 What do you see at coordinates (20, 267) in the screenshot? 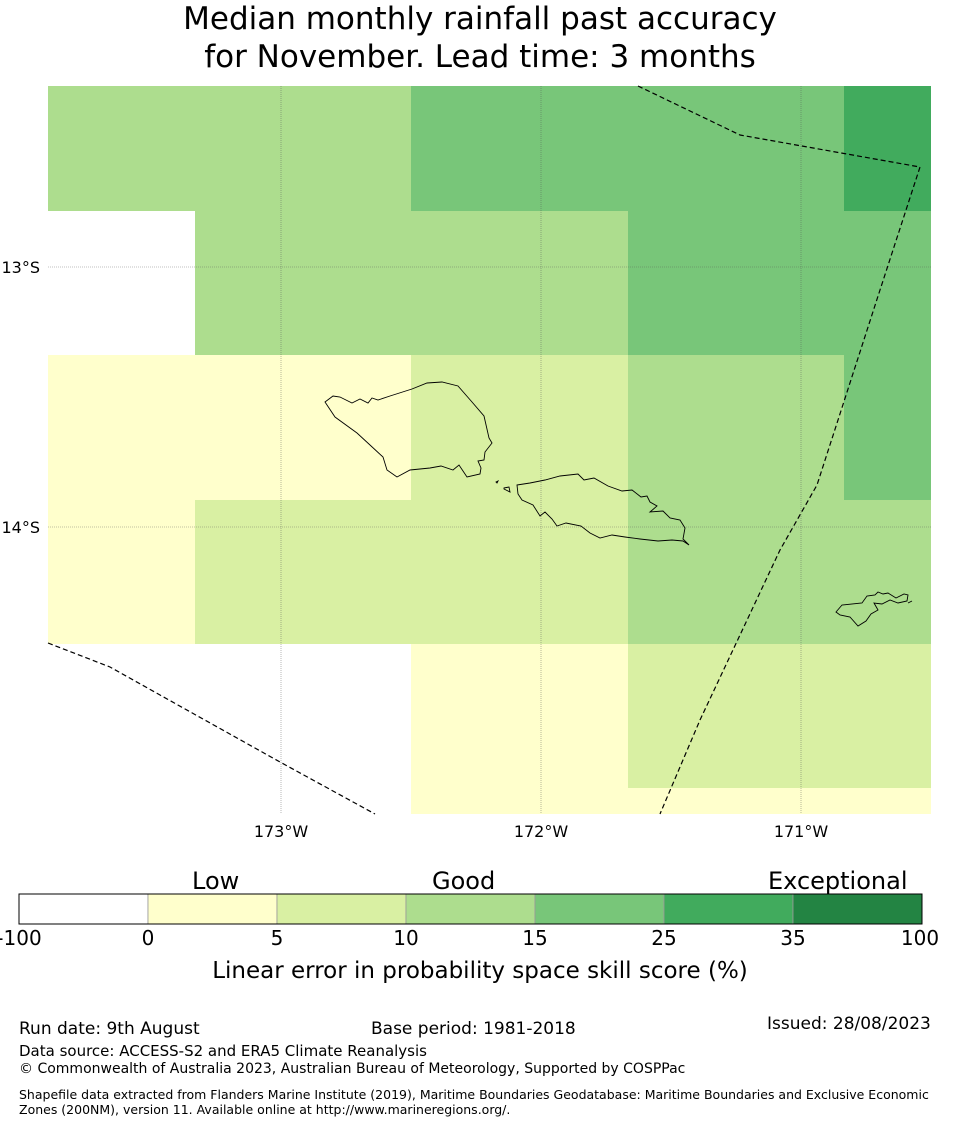
I see `lat-label-13s: 13°S` at bounding box center [20, 267].